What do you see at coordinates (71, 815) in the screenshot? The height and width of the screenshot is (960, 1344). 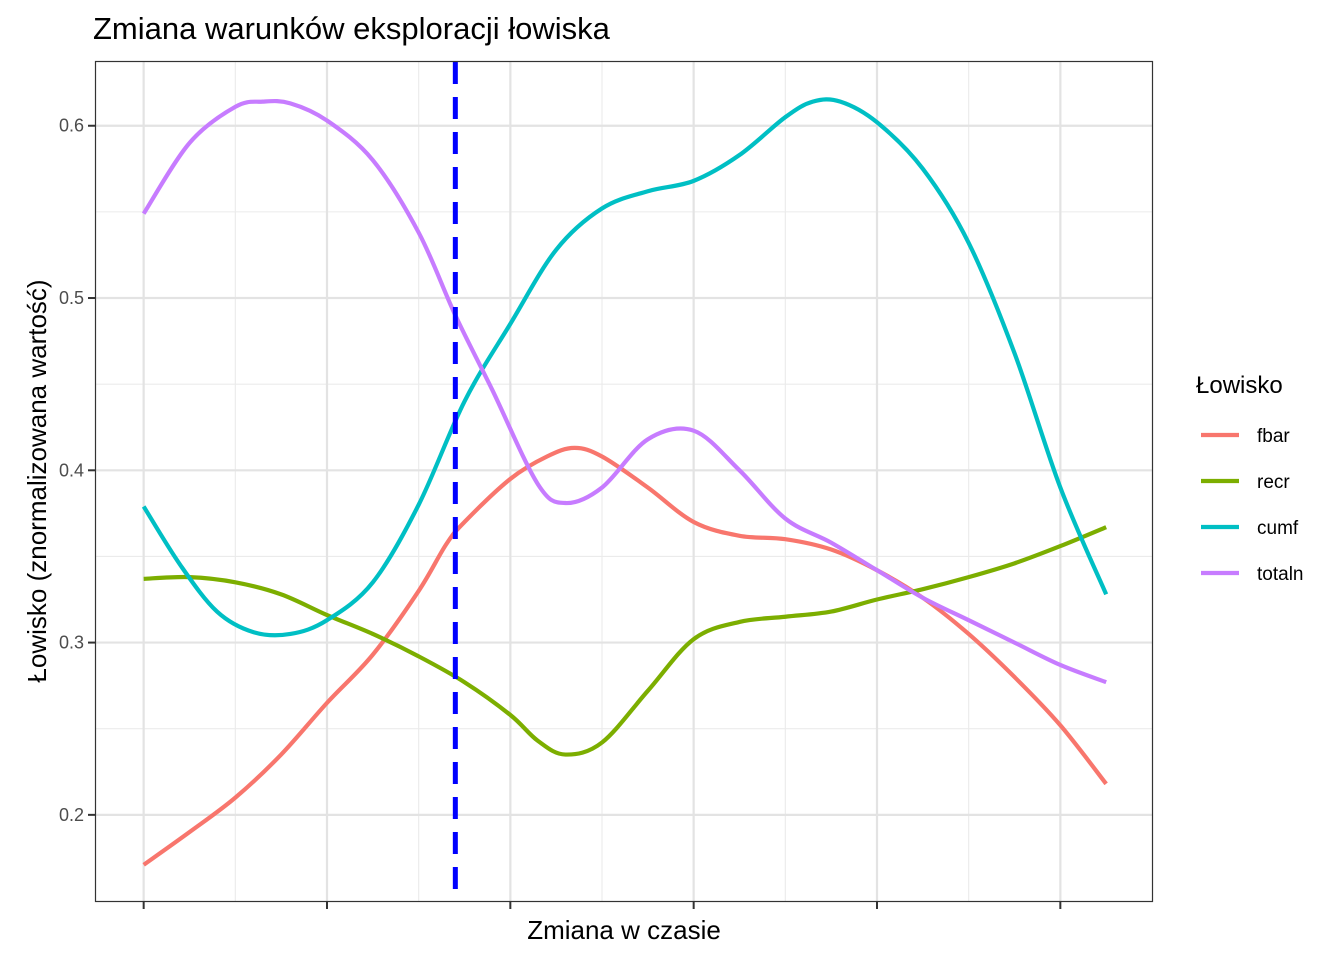 I see `y-tick-label: 0.2` at bounding box center [71, 815].